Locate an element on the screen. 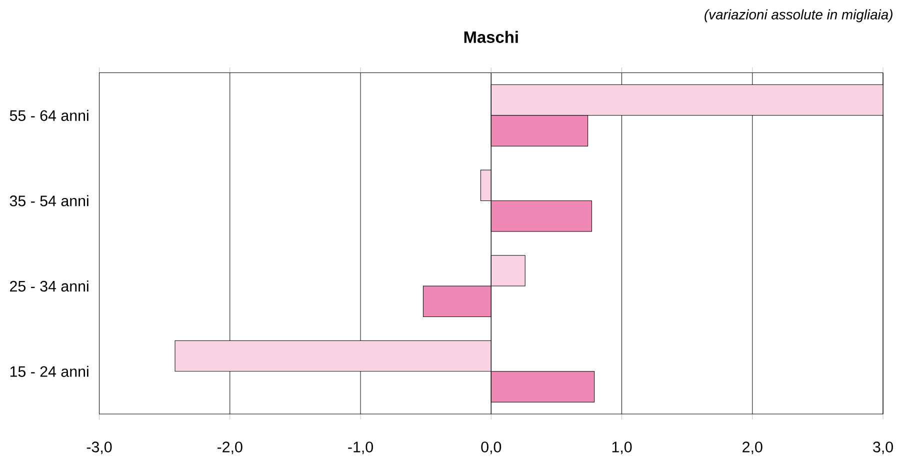 The image size is (918, 463). text: (variazioni assolute in migliaia) is located at coordinates (798, 15).